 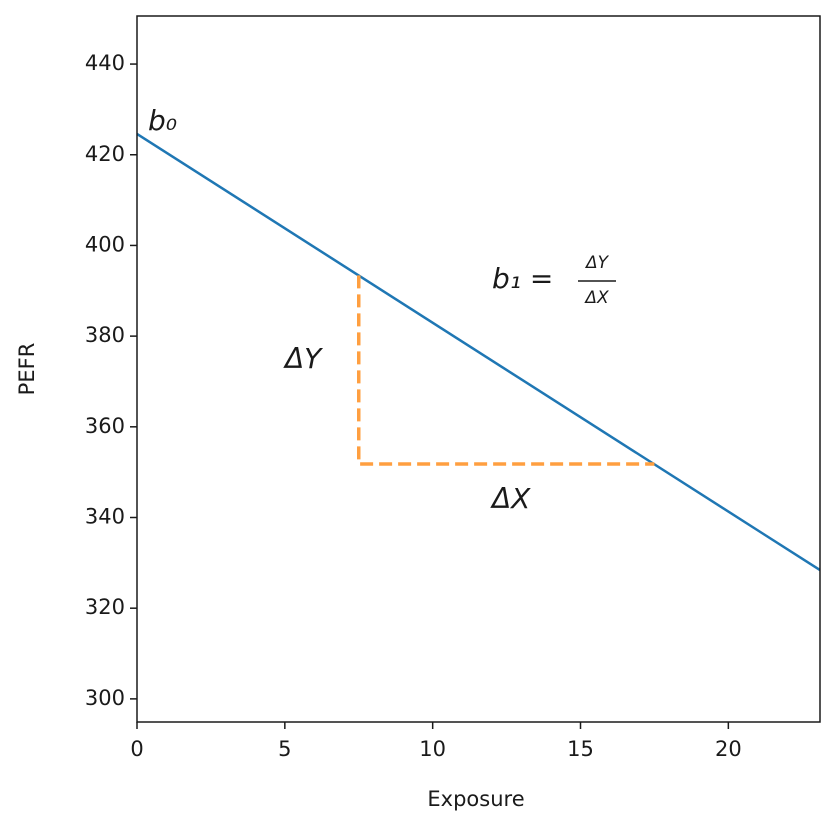 I want to click on y-axis-label: PEFR, so click(x=27, y=369).